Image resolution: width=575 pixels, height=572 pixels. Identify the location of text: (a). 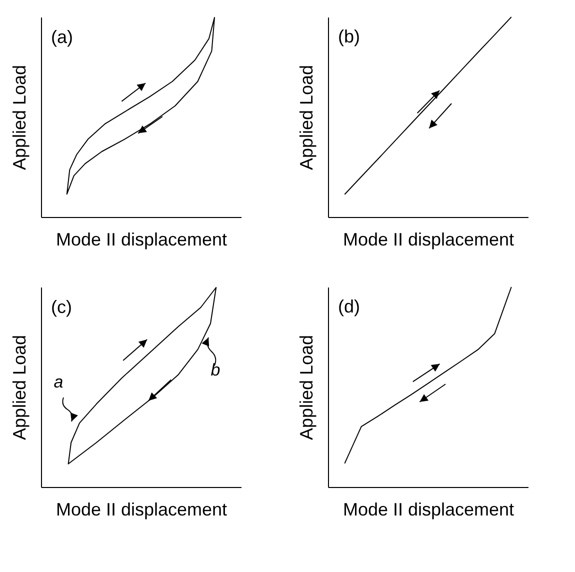
(62, 37).